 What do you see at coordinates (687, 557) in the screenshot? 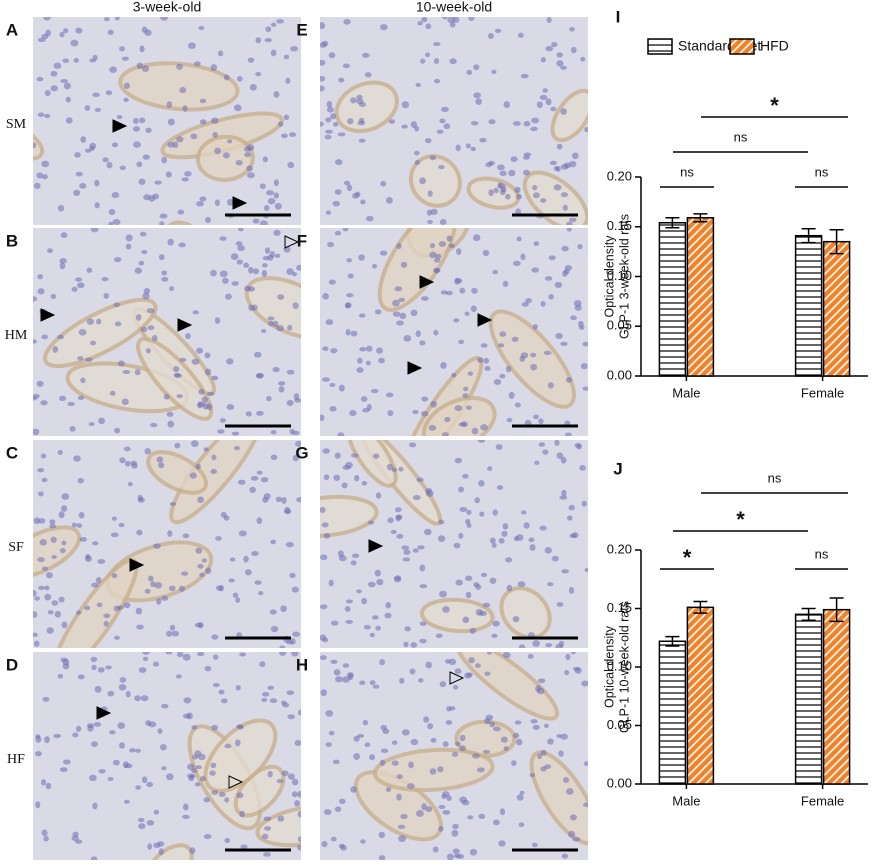
I see `significance-label: *` at bounding box center [687, 557].